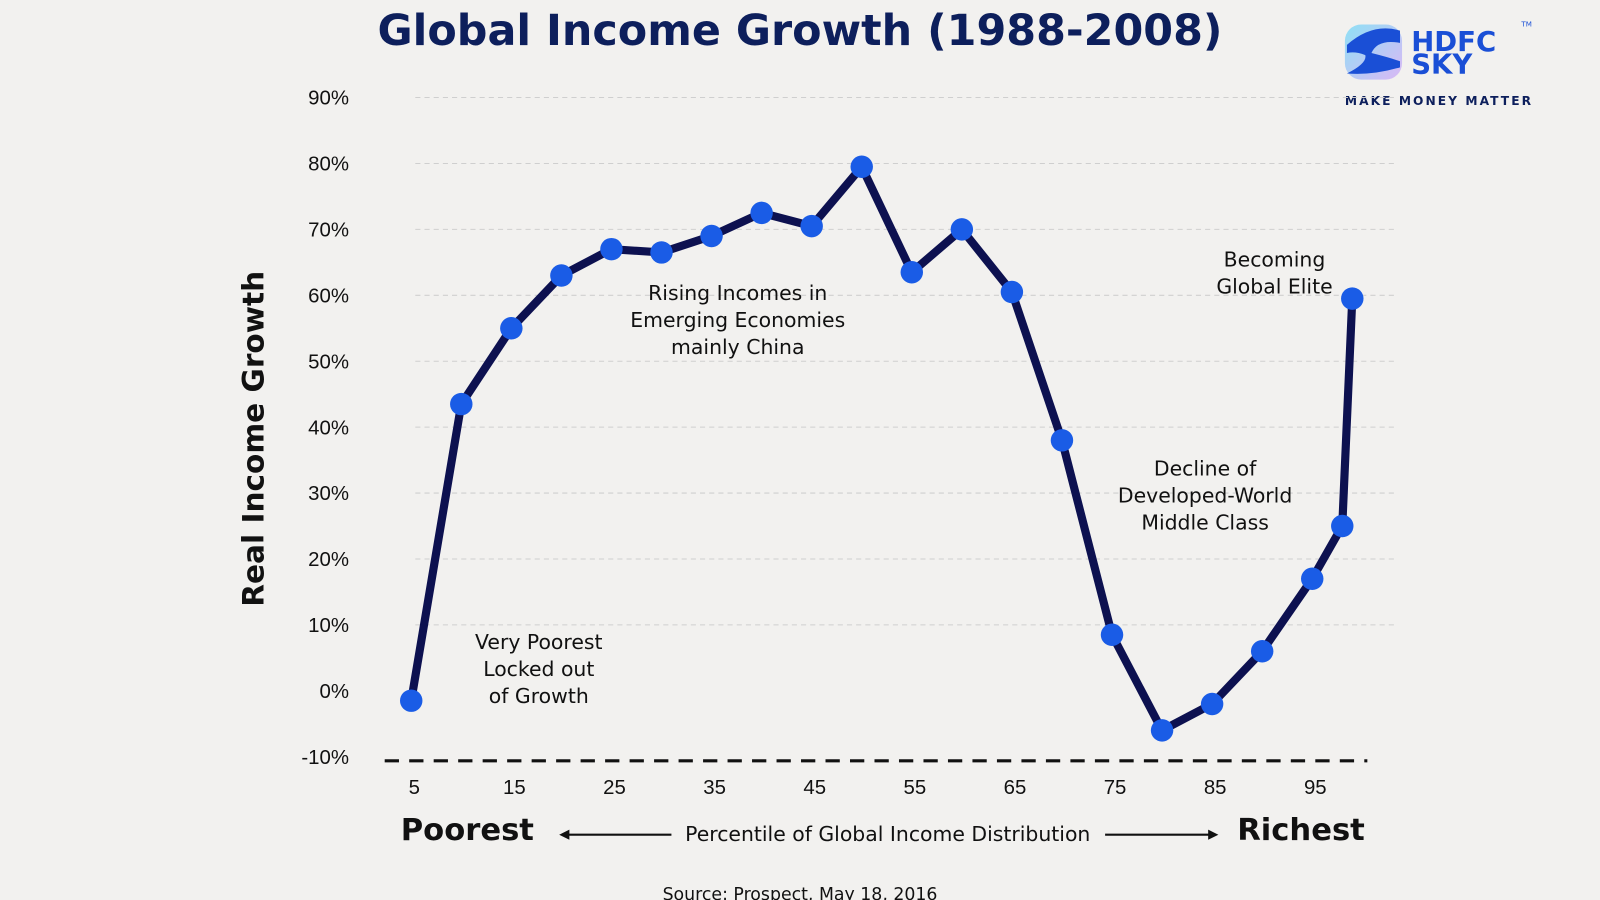 This screenshot has width=1600, height=900. Describe the element at coordinates (328, 362) in the screenshot. I see `y-tick-label: 50%` at that location.